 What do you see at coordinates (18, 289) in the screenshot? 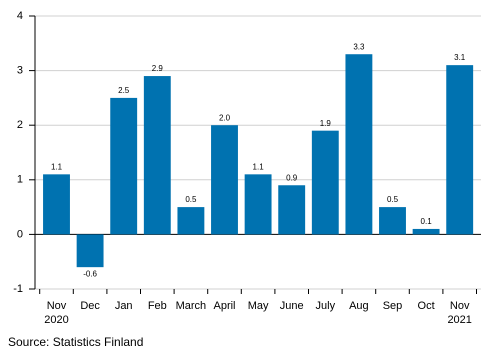
I see `y-tick-label: -1` at bounding box center [18, 289].